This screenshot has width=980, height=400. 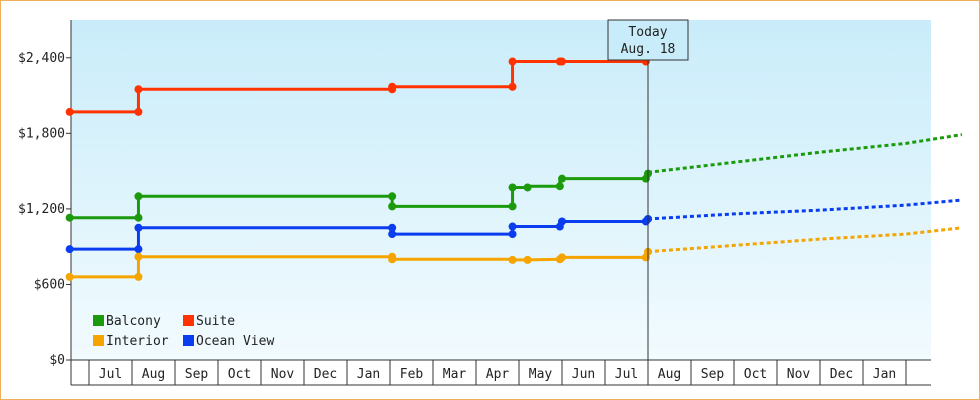 What do you see at coordinates (648, 49) in the screenshot?
I see `today-date-label: Aug. 18` at bounding box center [648, 49].